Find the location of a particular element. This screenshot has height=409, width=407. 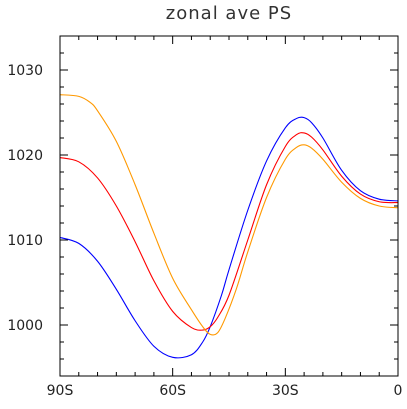

y-tick-label: 1030 is located at coordinates (25, 71).